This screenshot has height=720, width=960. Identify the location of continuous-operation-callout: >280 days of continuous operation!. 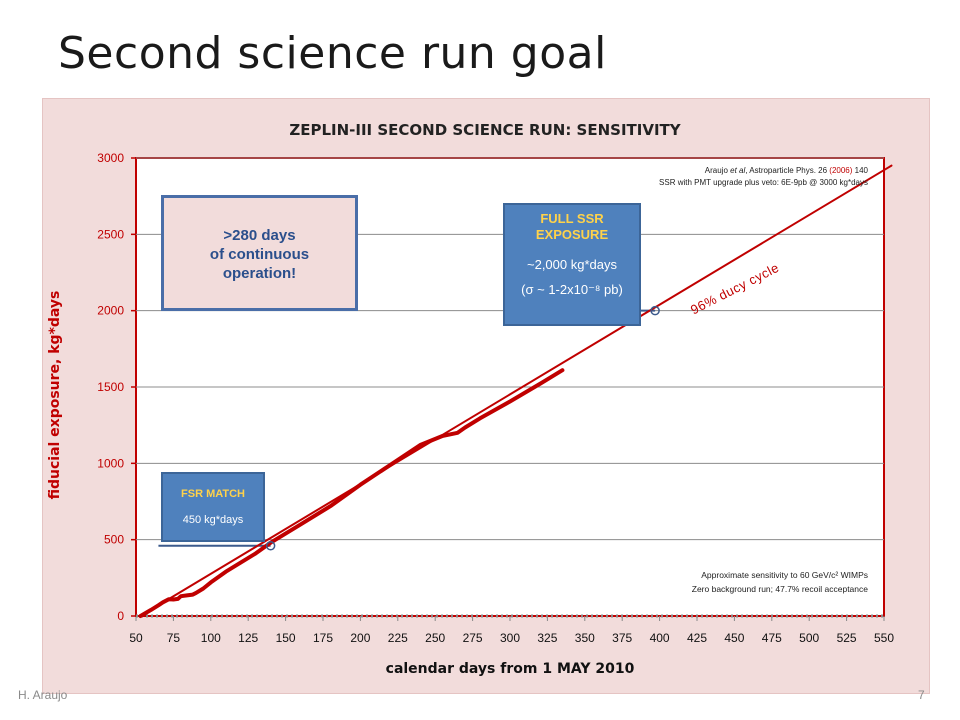
(259, 253).